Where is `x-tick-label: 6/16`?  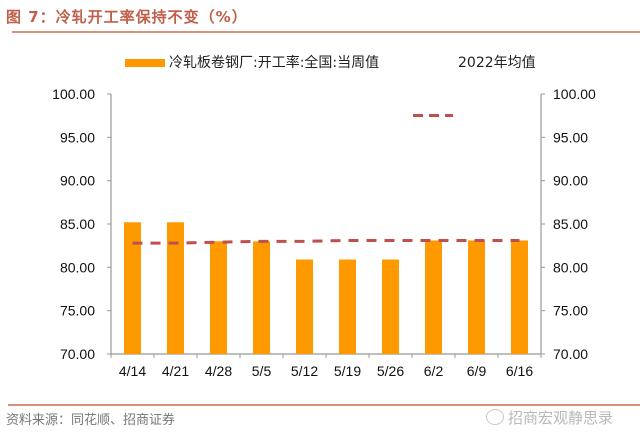 x-tick-label: 6/16 is located at coordinates (519, 371).